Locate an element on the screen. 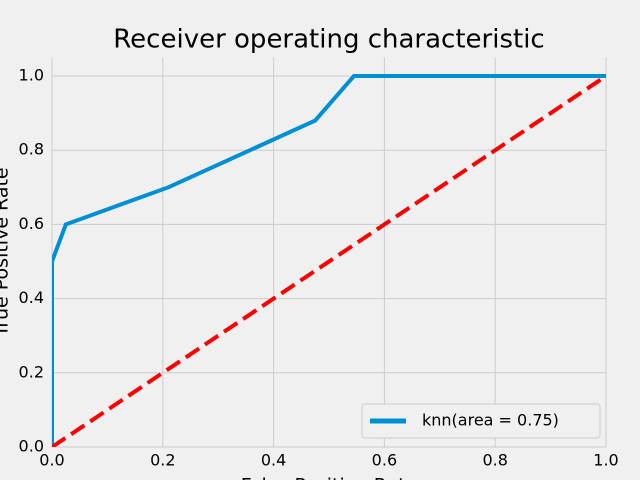 The image size is (640, 480). y-tick-label: 0.2 is located at coordinates (31, 371).